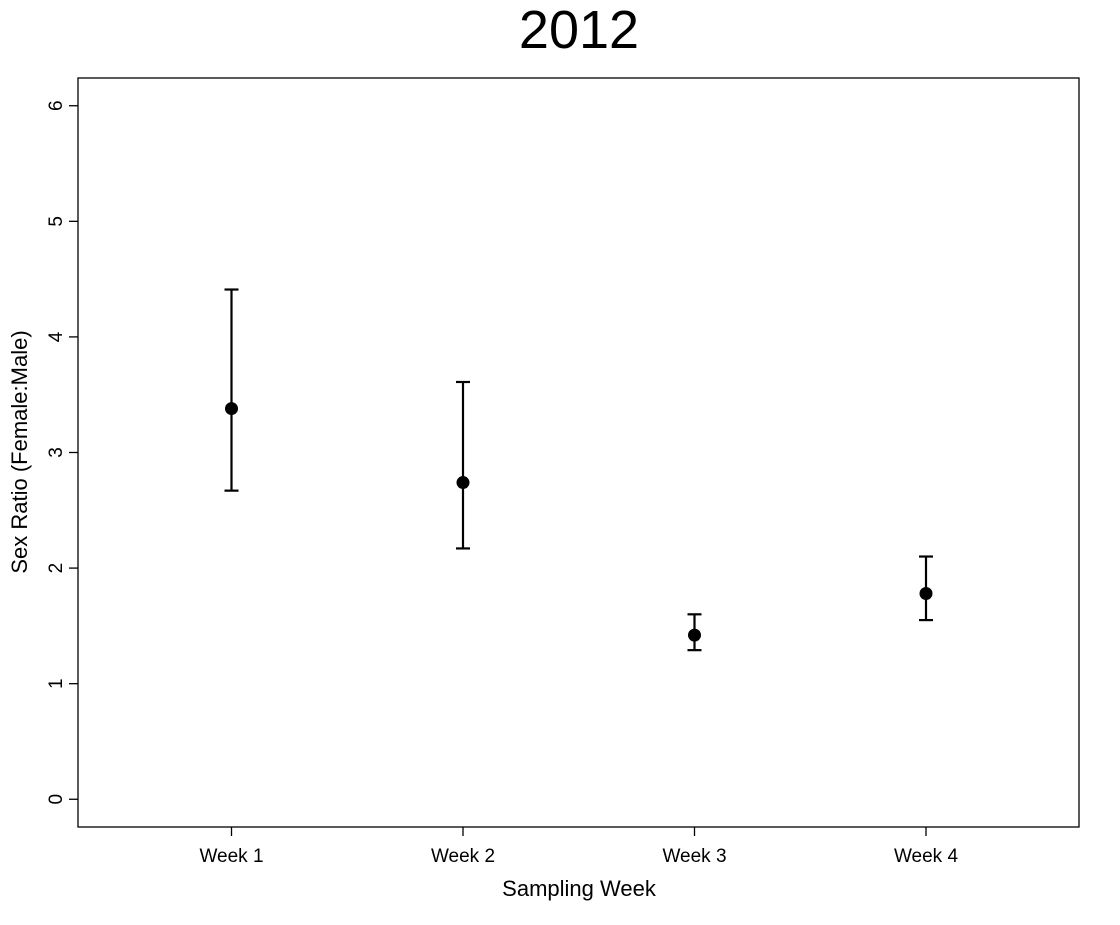  Describe the element at coordinates (56, 683) in the screenshot. I see `y-tick-label: 1` at that location.